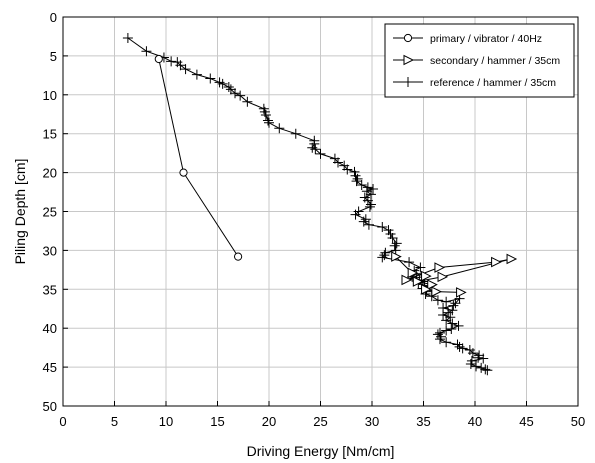  I want to click on y-tick-label: 40, so click(50, 328).